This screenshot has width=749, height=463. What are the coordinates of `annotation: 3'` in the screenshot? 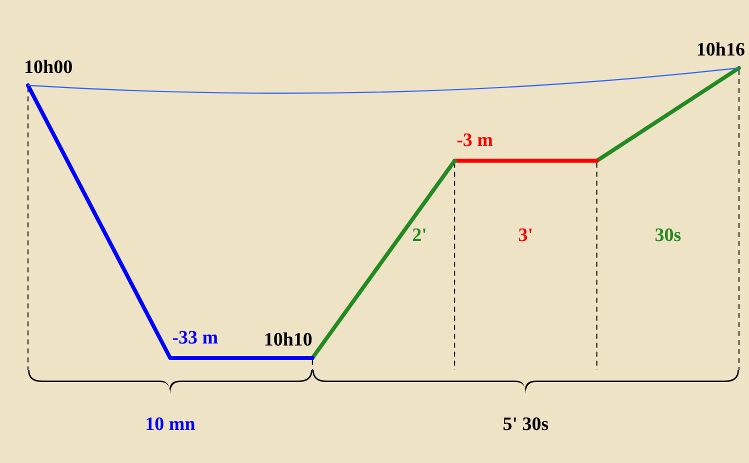 It's located at (526, 235).